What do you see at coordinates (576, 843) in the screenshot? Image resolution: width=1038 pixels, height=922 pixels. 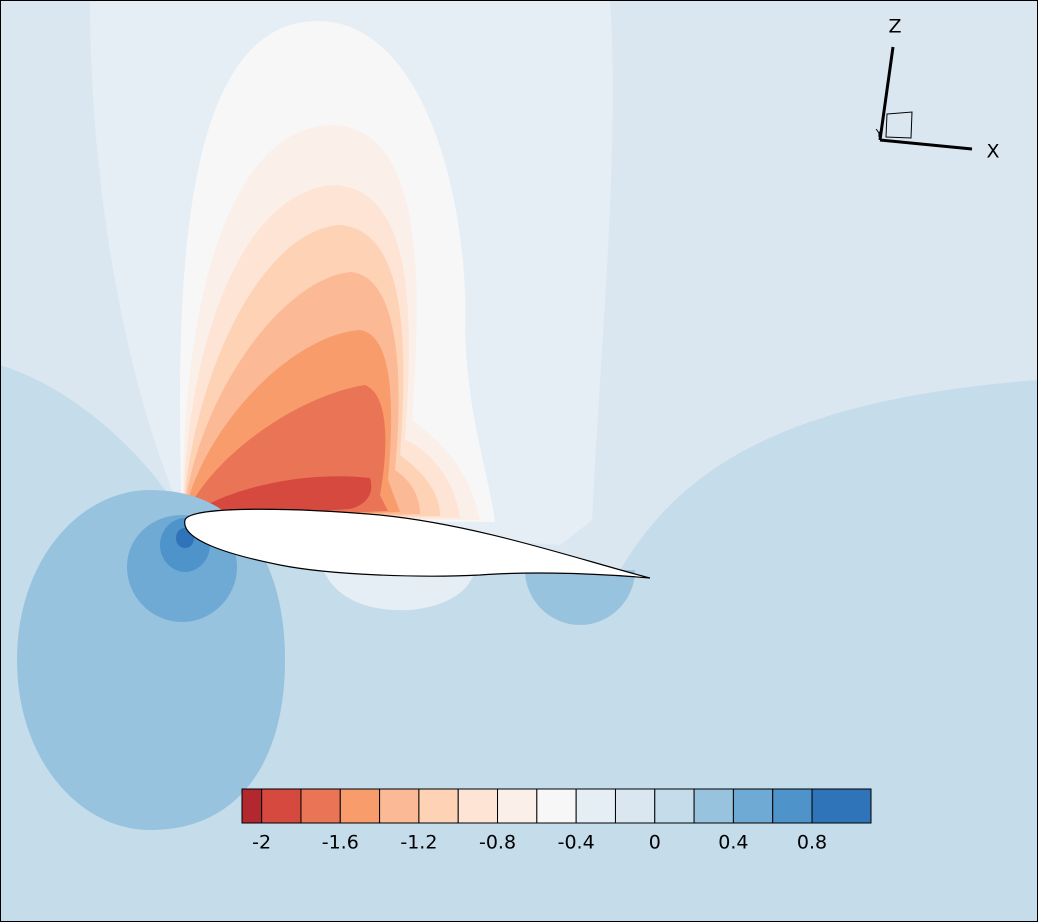 I see `colorbar-tick-label: -0.4` at bounding box center [576, 843].